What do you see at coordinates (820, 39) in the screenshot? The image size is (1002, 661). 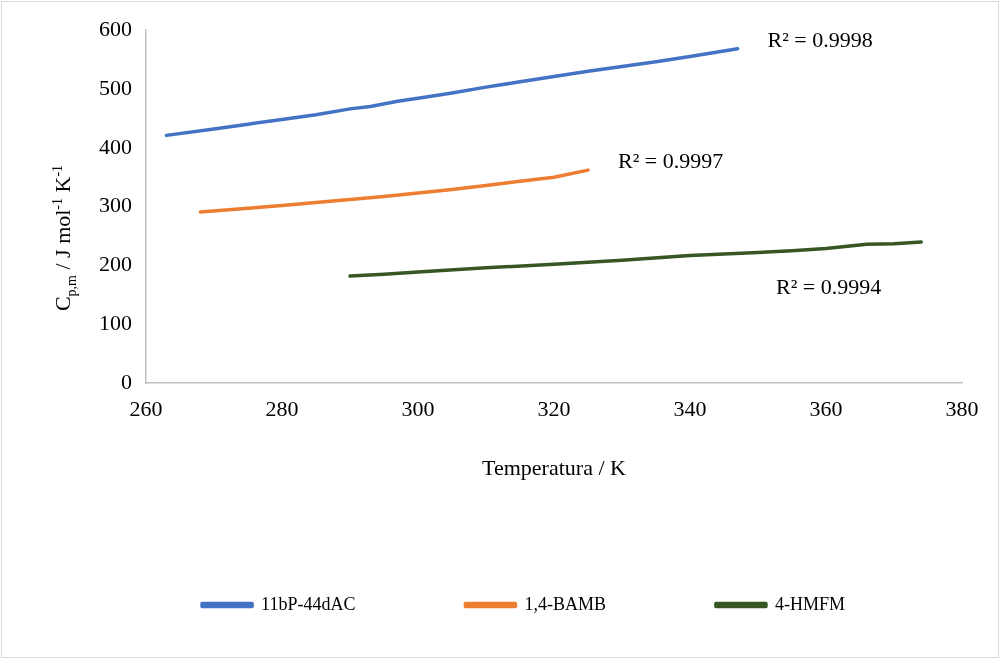 I see `annotation: R² = 0.9998` at bounding box center [820, 39].